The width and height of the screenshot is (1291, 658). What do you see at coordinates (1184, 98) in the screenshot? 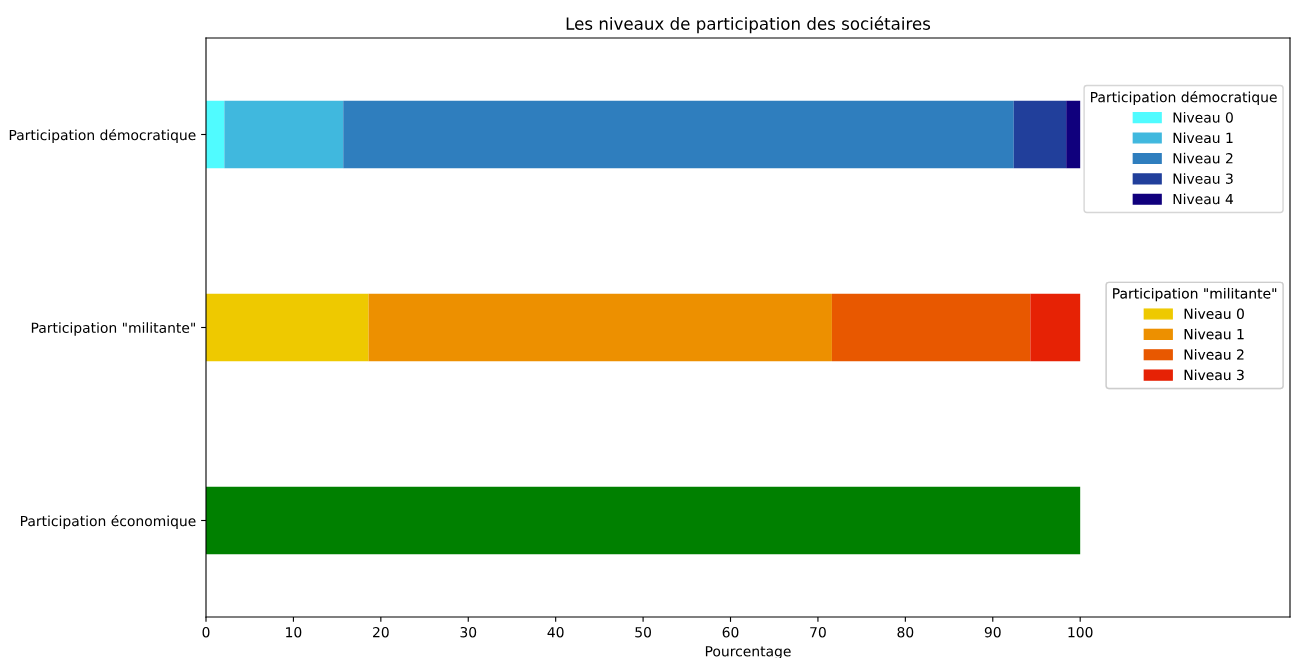
I see `text: Participation démocratique` at bounding box center [1184, 98].